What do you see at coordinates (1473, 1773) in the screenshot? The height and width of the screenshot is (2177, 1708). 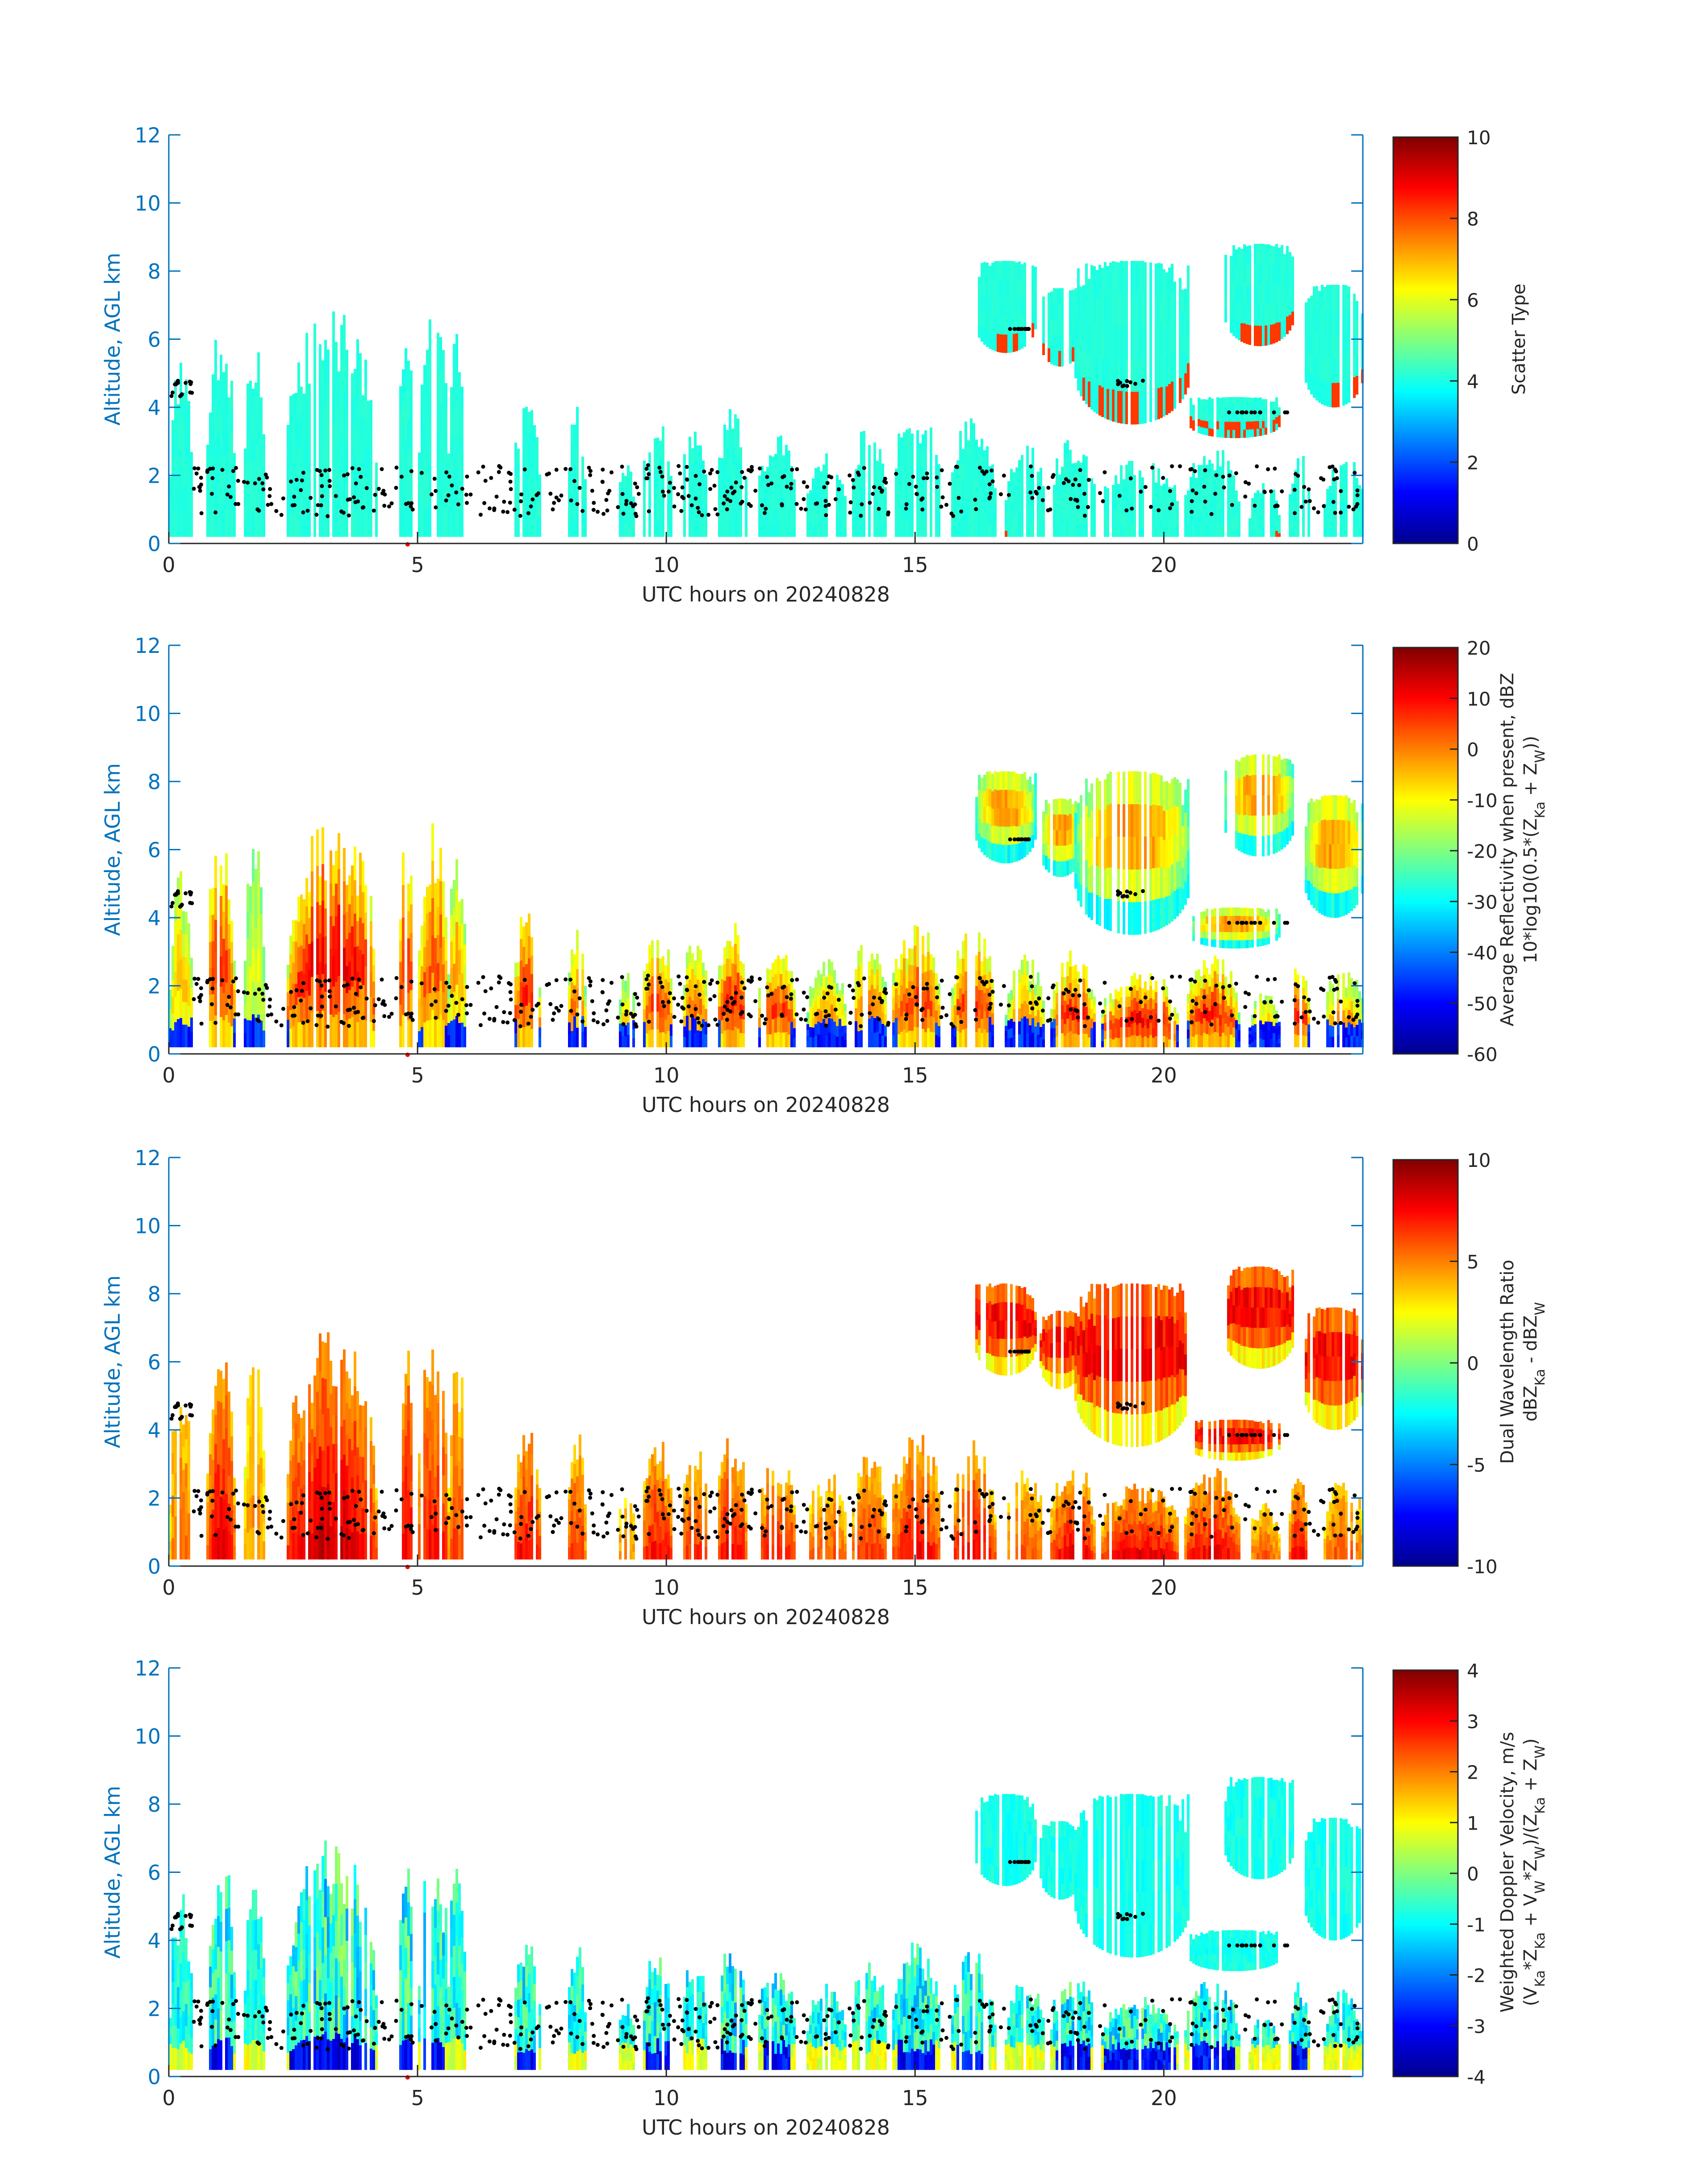 I see `colorbar-tick-label: 2` at bounding box center [1473, 1773].